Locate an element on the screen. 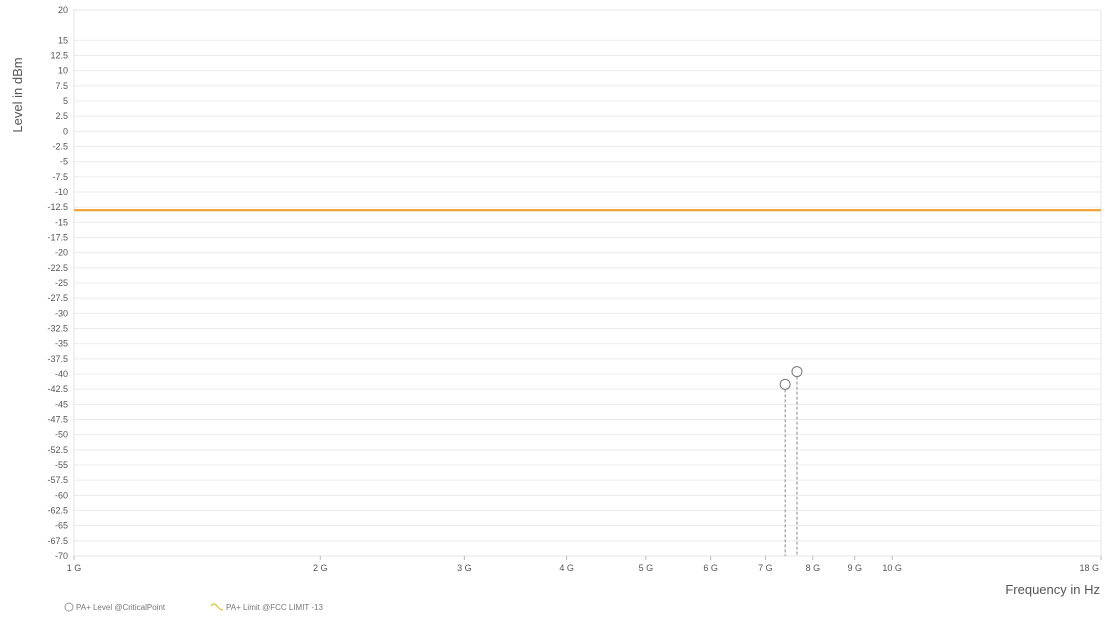  x-tick-label: 7 G is located at coordinates (765, 568).